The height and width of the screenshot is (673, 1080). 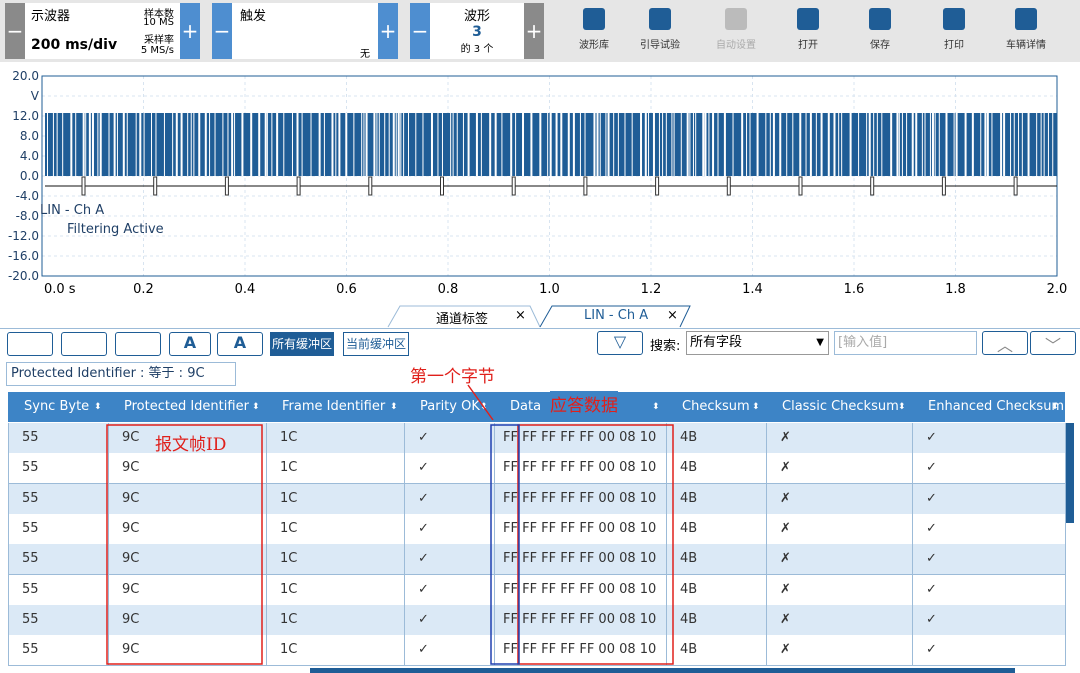 I want to click on column-header: Protected Identifier, so click(x=186, y=406).